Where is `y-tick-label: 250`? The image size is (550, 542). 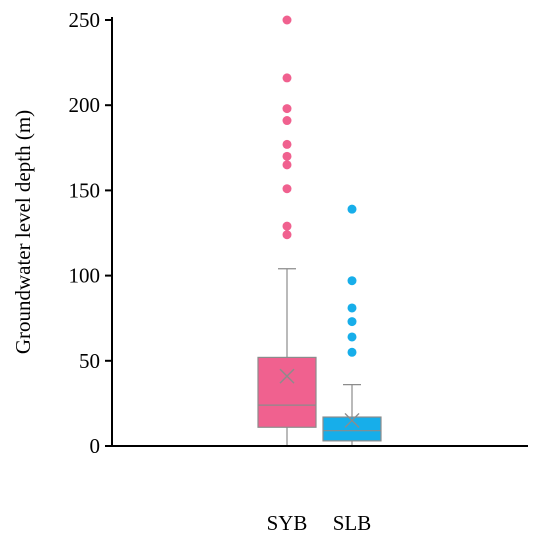
y-tick-label: 250 is located at coordinates (85, 20).